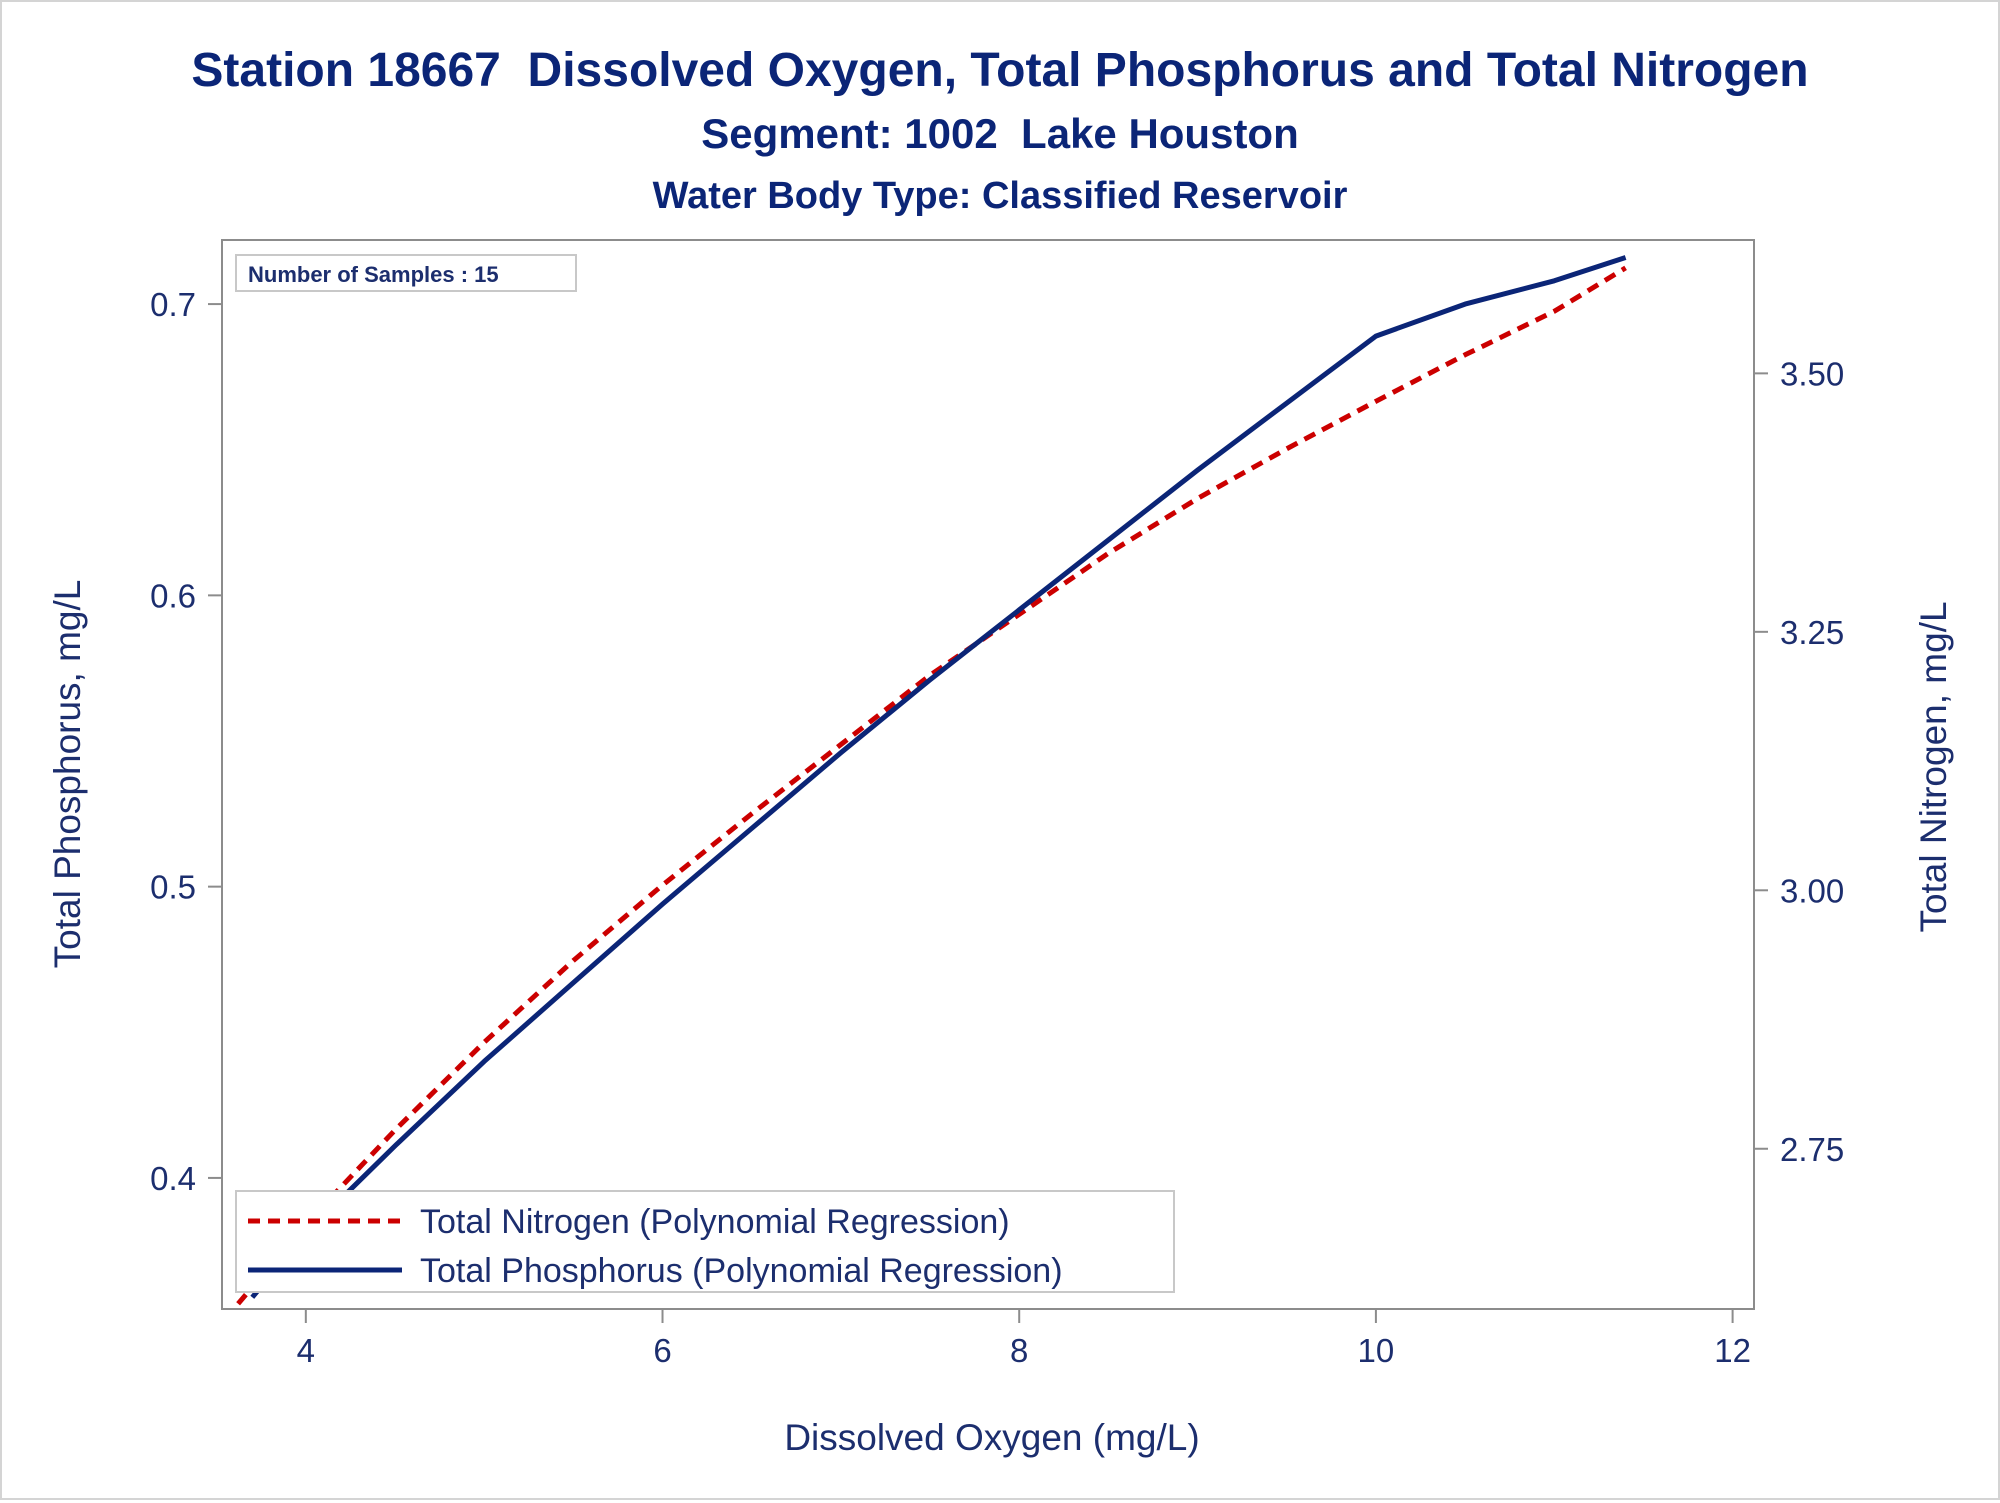 The height and width of the screenshot is (1503, 2000). Describe the element at coordinates (186, 741) in the screenshot. I see `y-axis-left: 0.4 0.5 0.6 0.7` at that location.